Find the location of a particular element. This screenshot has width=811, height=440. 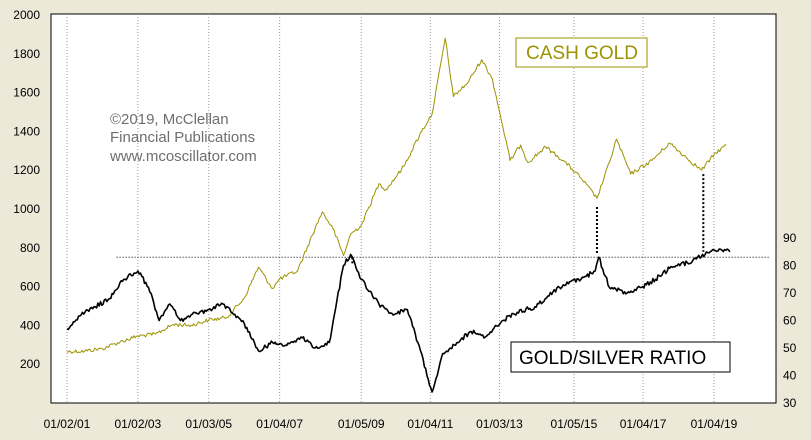

legend-ratio-frame is located at coordinates (620, 357).